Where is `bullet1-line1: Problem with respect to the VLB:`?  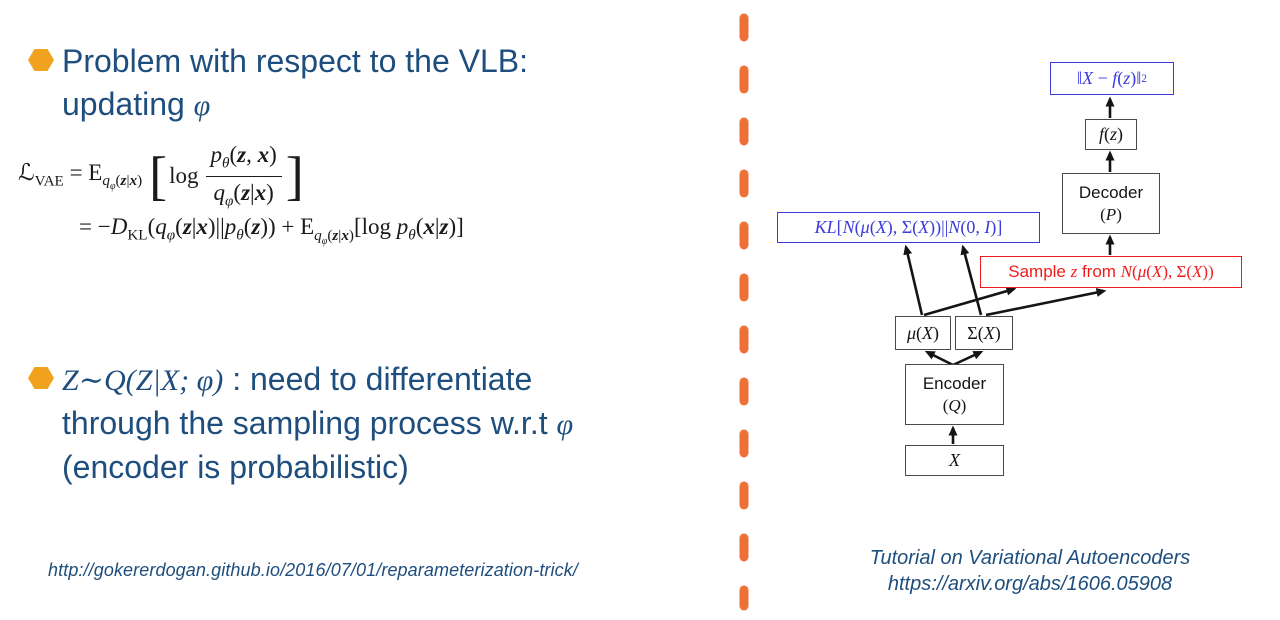 bullet1-line1: Problem with respect to the VLB: is located at coordinates (295, 61).